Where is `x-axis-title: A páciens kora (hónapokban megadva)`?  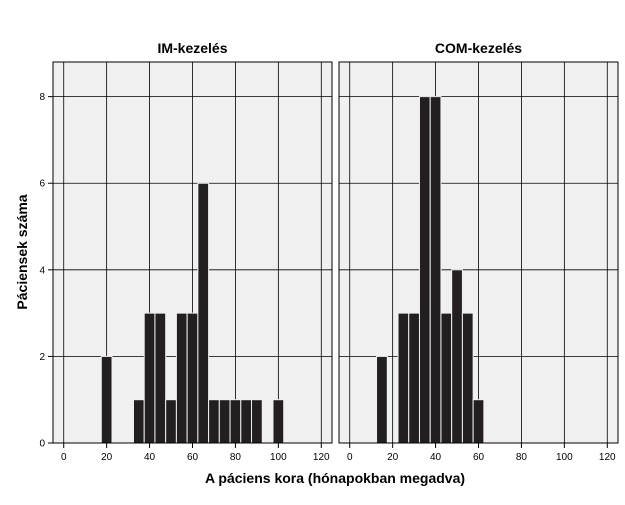
x-axis-title: A páciens kora (hónapokban megadva) is located at coordinates (335, 478).